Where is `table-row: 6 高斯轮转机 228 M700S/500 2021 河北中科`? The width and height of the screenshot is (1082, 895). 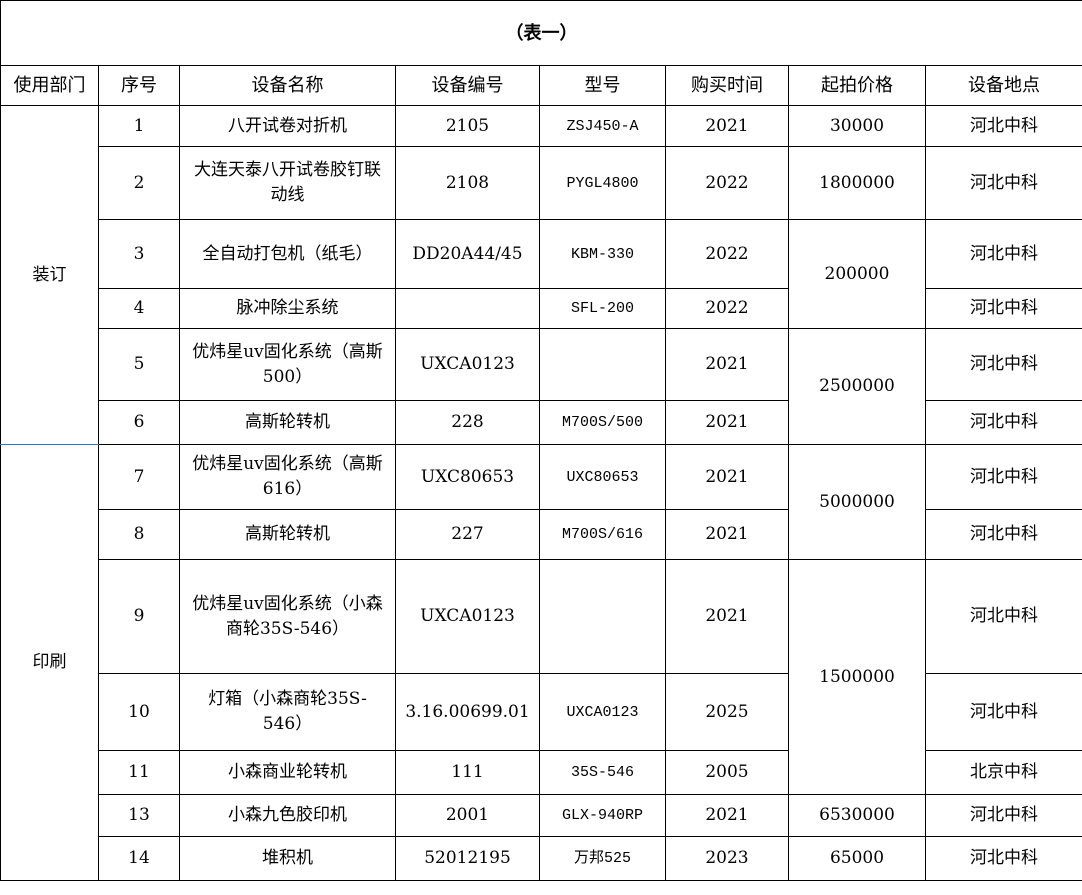 table-row: 6 高斯轮转机 228 M700S/500 2021 河北中科 is located at coordinates (541, 422).